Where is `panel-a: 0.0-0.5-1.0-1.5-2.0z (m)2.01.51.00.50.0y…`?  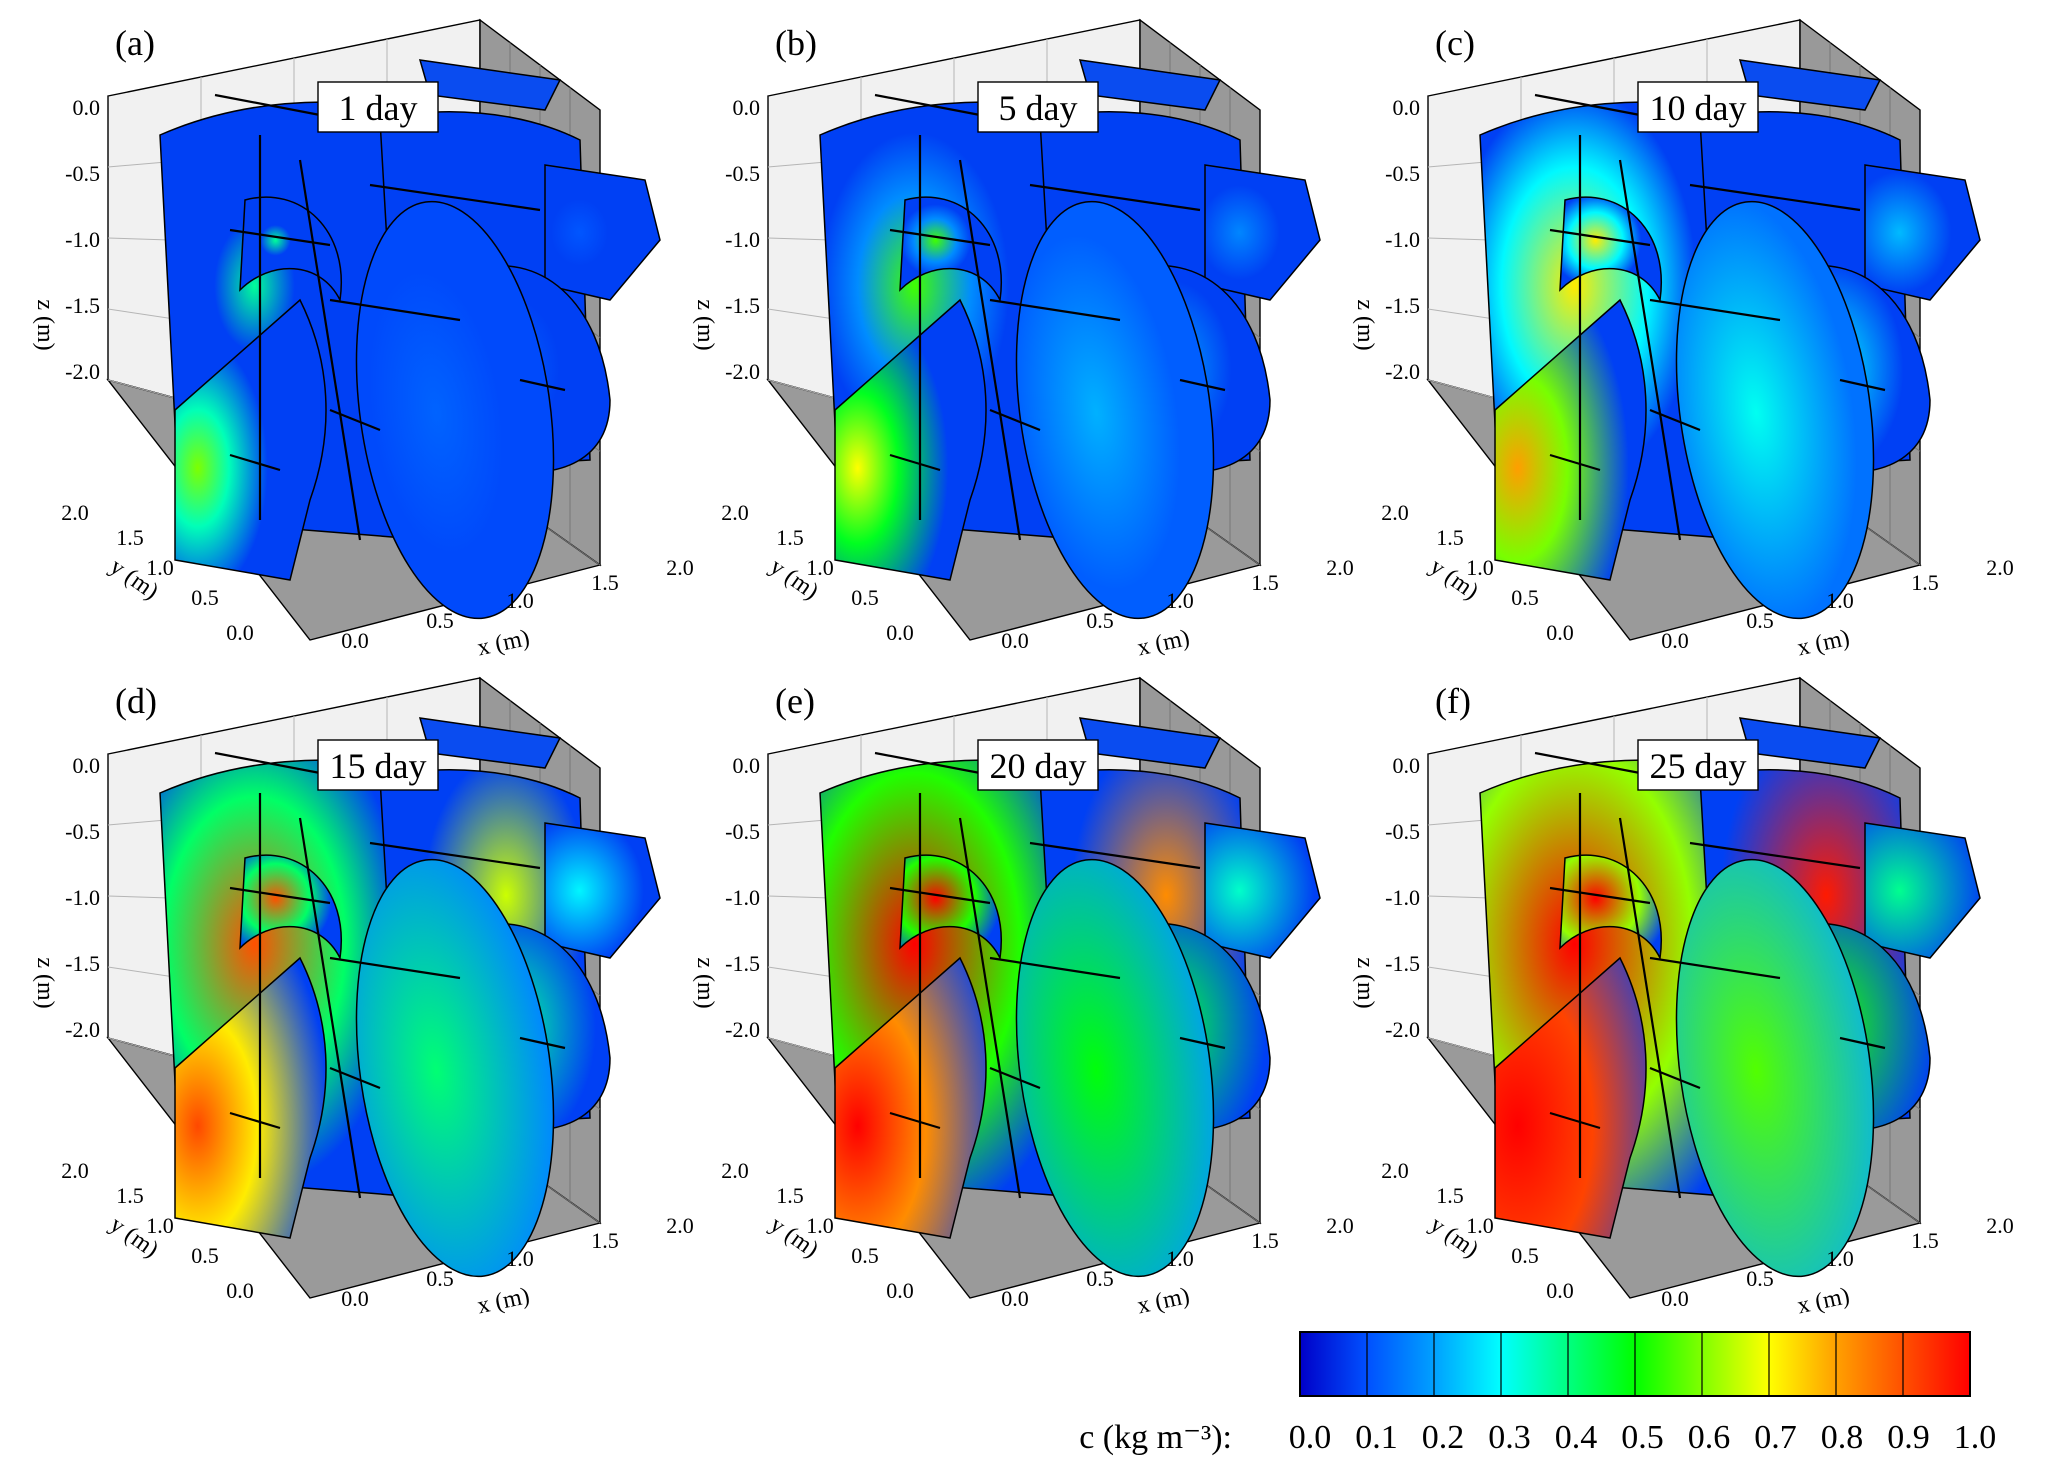 panel-a: 0.0-0.5-1.0-1.5-2.0z (m)2.01.51.00.50.0y… is located at coordinates (363, 339).